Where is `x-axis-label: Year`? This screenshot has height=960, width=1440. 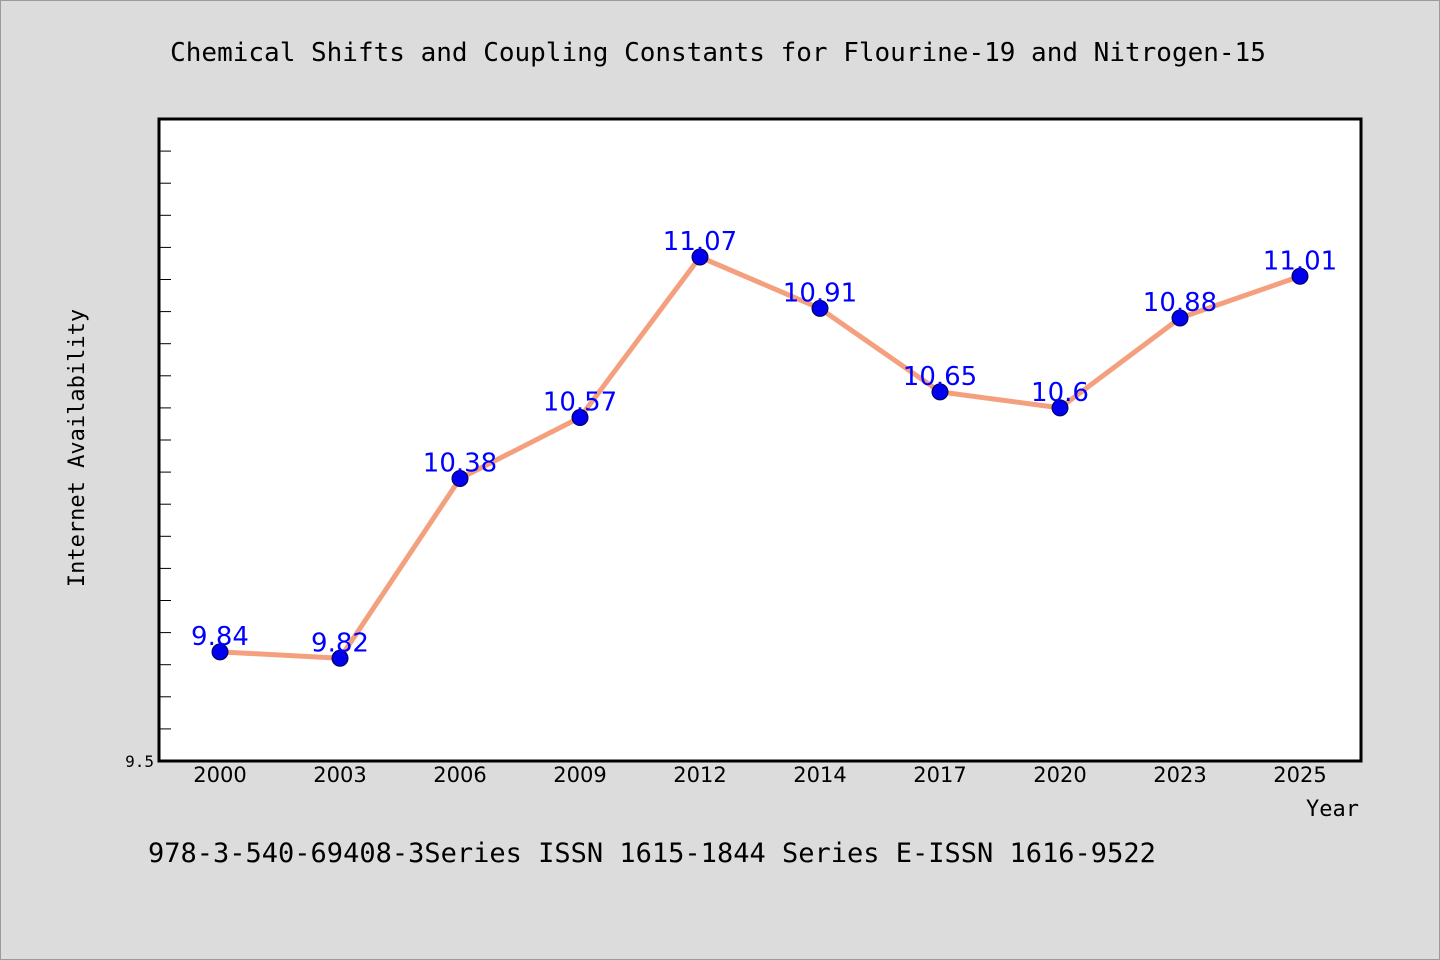
x-axis-label: Year is located at coordinates (1332, 809).